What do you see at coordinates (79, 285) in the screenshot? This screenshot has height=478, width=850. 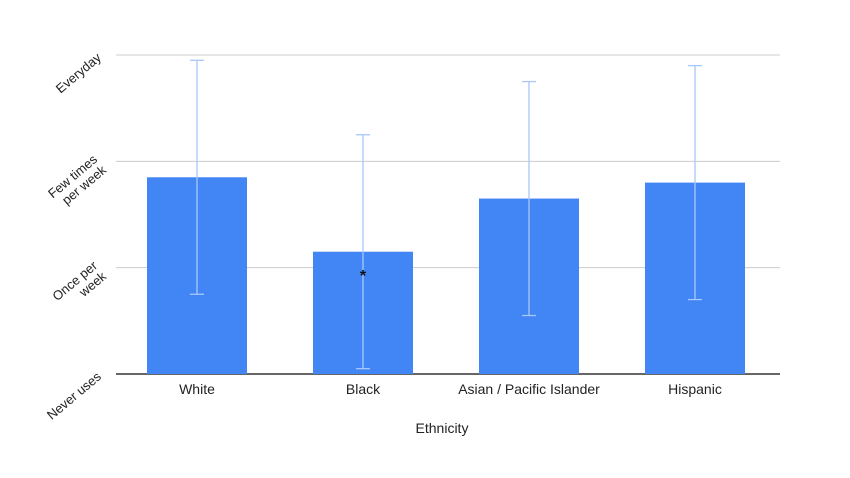 I see `y-tick-label: Once perweek` at bounding box center [79, 285].